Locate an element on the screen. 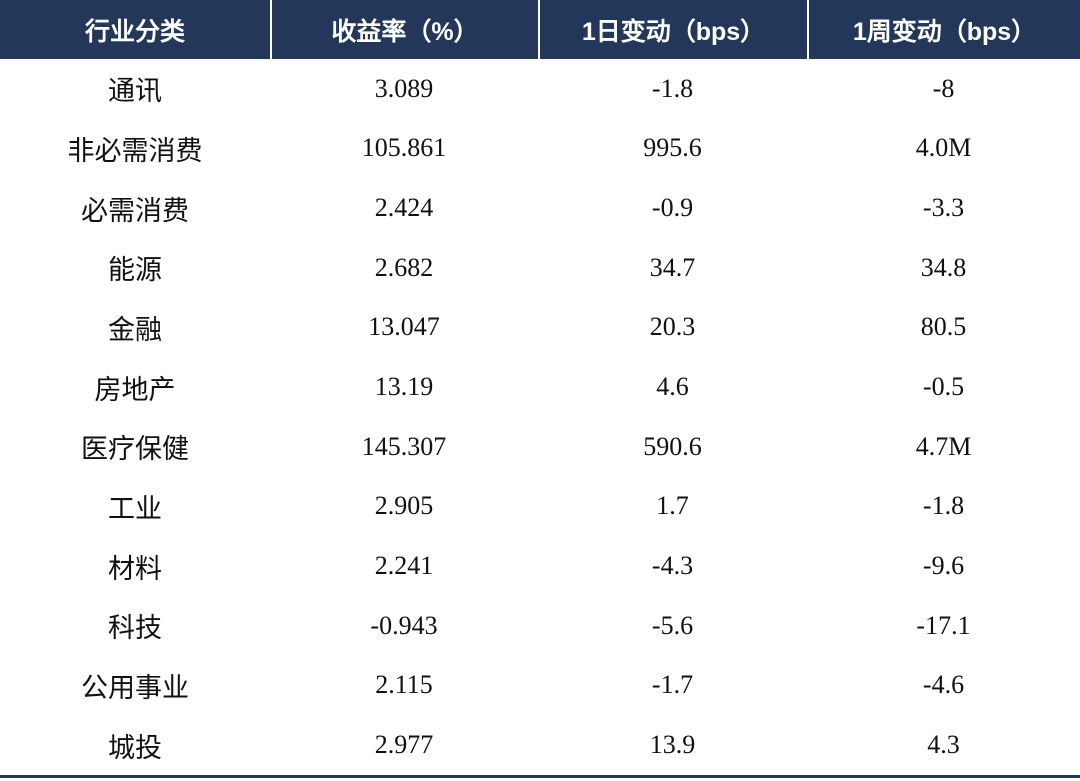 Image resolution: width=1080 pixels, height=781 pixels. day-change-cell: 590.6 is located at coordinates (672, 446).